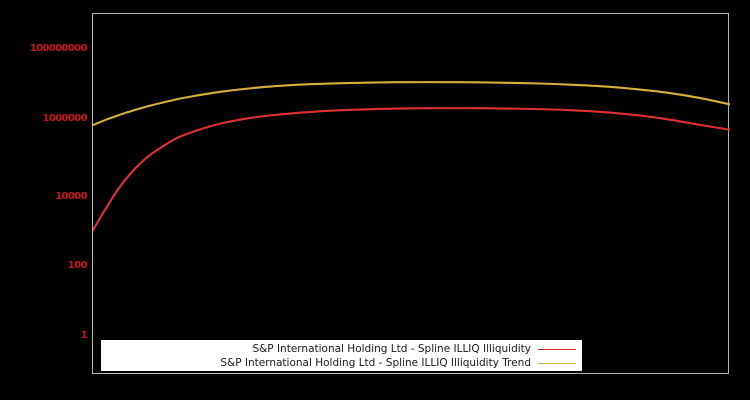 The width and height of the screenshot is (750, 400). I want to click on y-tick-label-100: 100, so click(77, 265).